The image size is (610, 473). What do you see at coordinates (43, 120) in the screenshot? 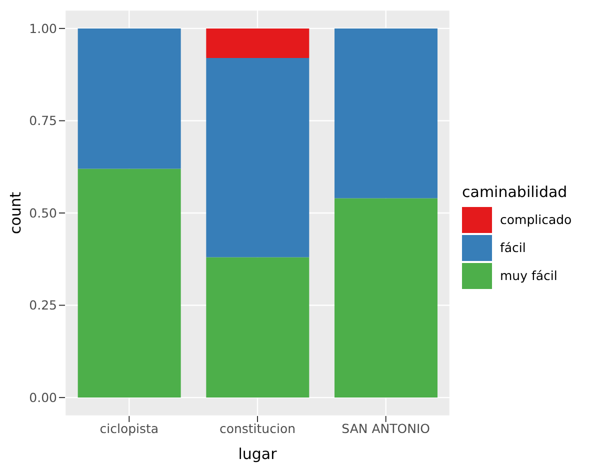
I see `y-tick-label: 0.75` at bounding box center [43, 120].